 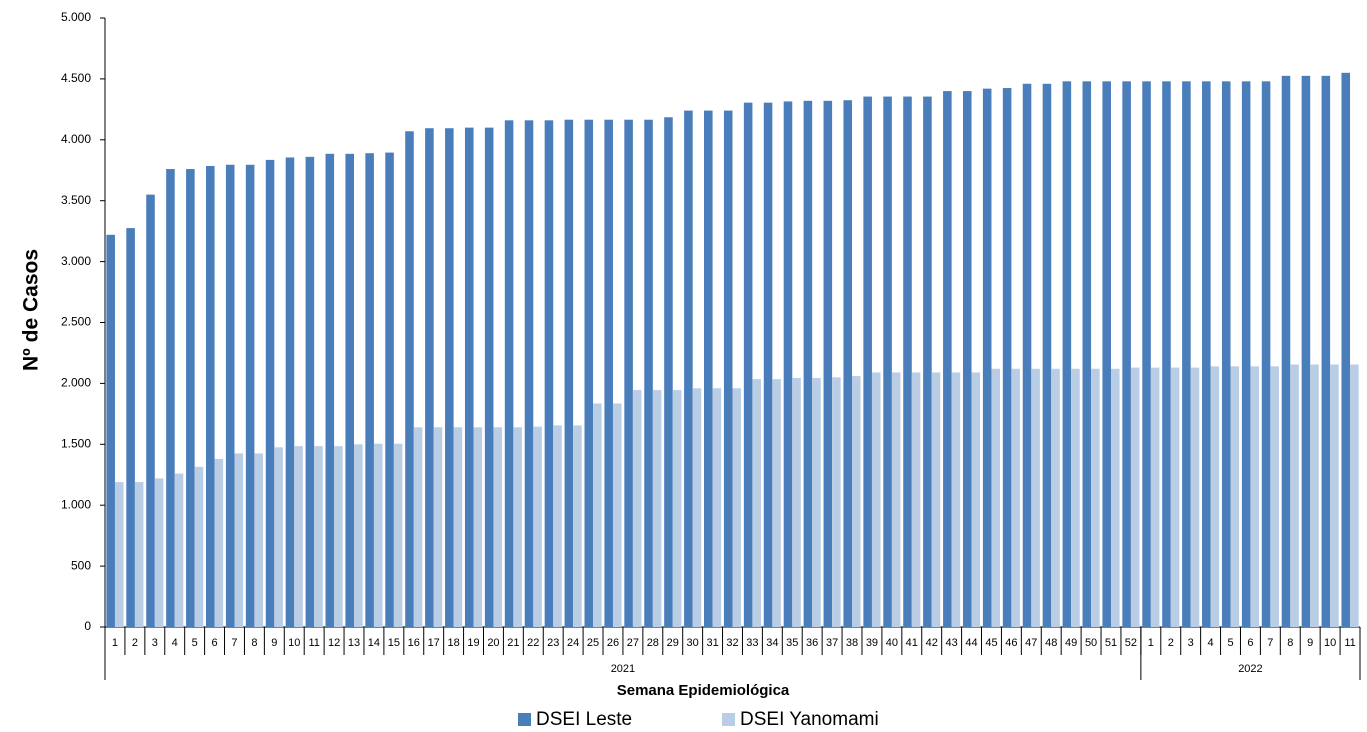 I want to click on y-tick-label: 0, so click(x=87, y=626).